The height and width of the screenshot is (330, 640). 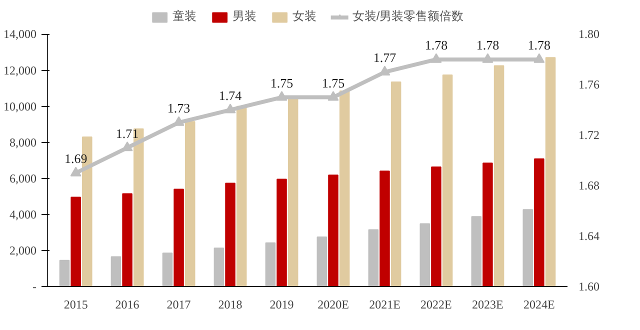 I want to click on legend-label: 男装, so click(x=244, y=16).